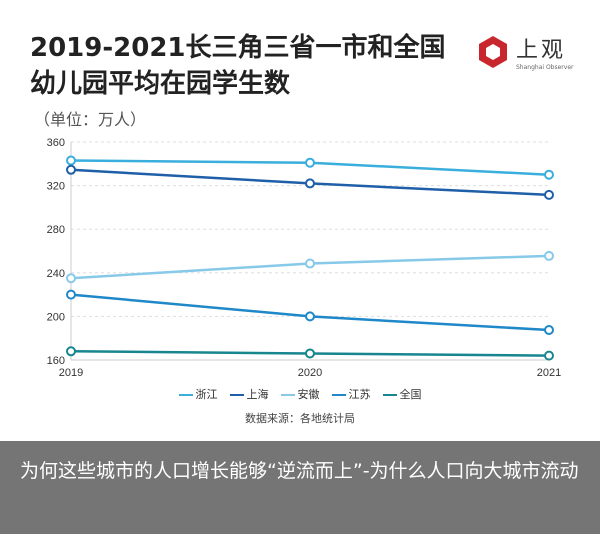  I want to click on legend-label: 全国, so click(410, 394).